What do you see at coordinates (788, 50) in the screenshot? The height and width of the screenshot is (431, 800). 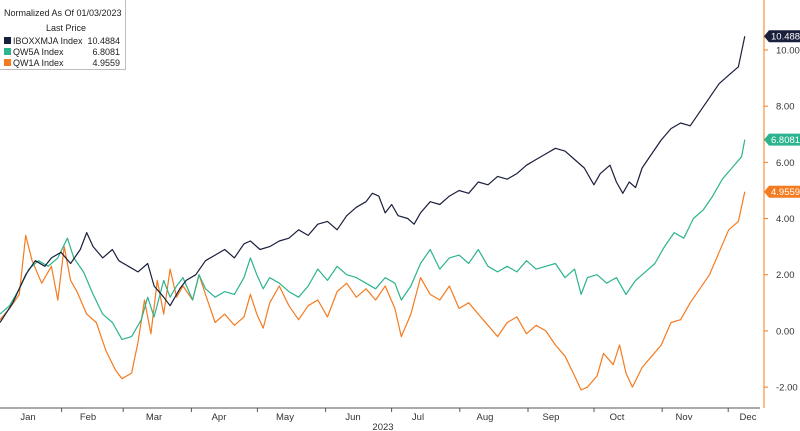 I see `y-tick-label: 10.00` at bounding box center [788, 50].